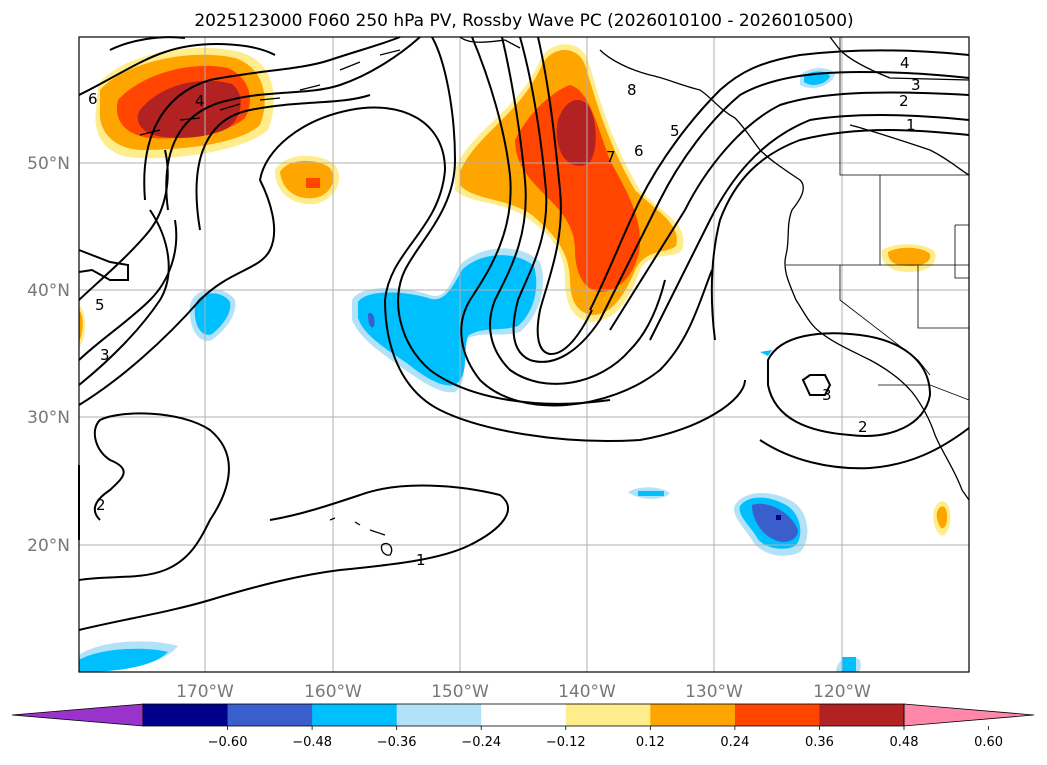  What do you see at coordinates (988, 742) in the screenshot?
I see `colorbar-tick-label: 0.60` at bounding box center [988, 742].